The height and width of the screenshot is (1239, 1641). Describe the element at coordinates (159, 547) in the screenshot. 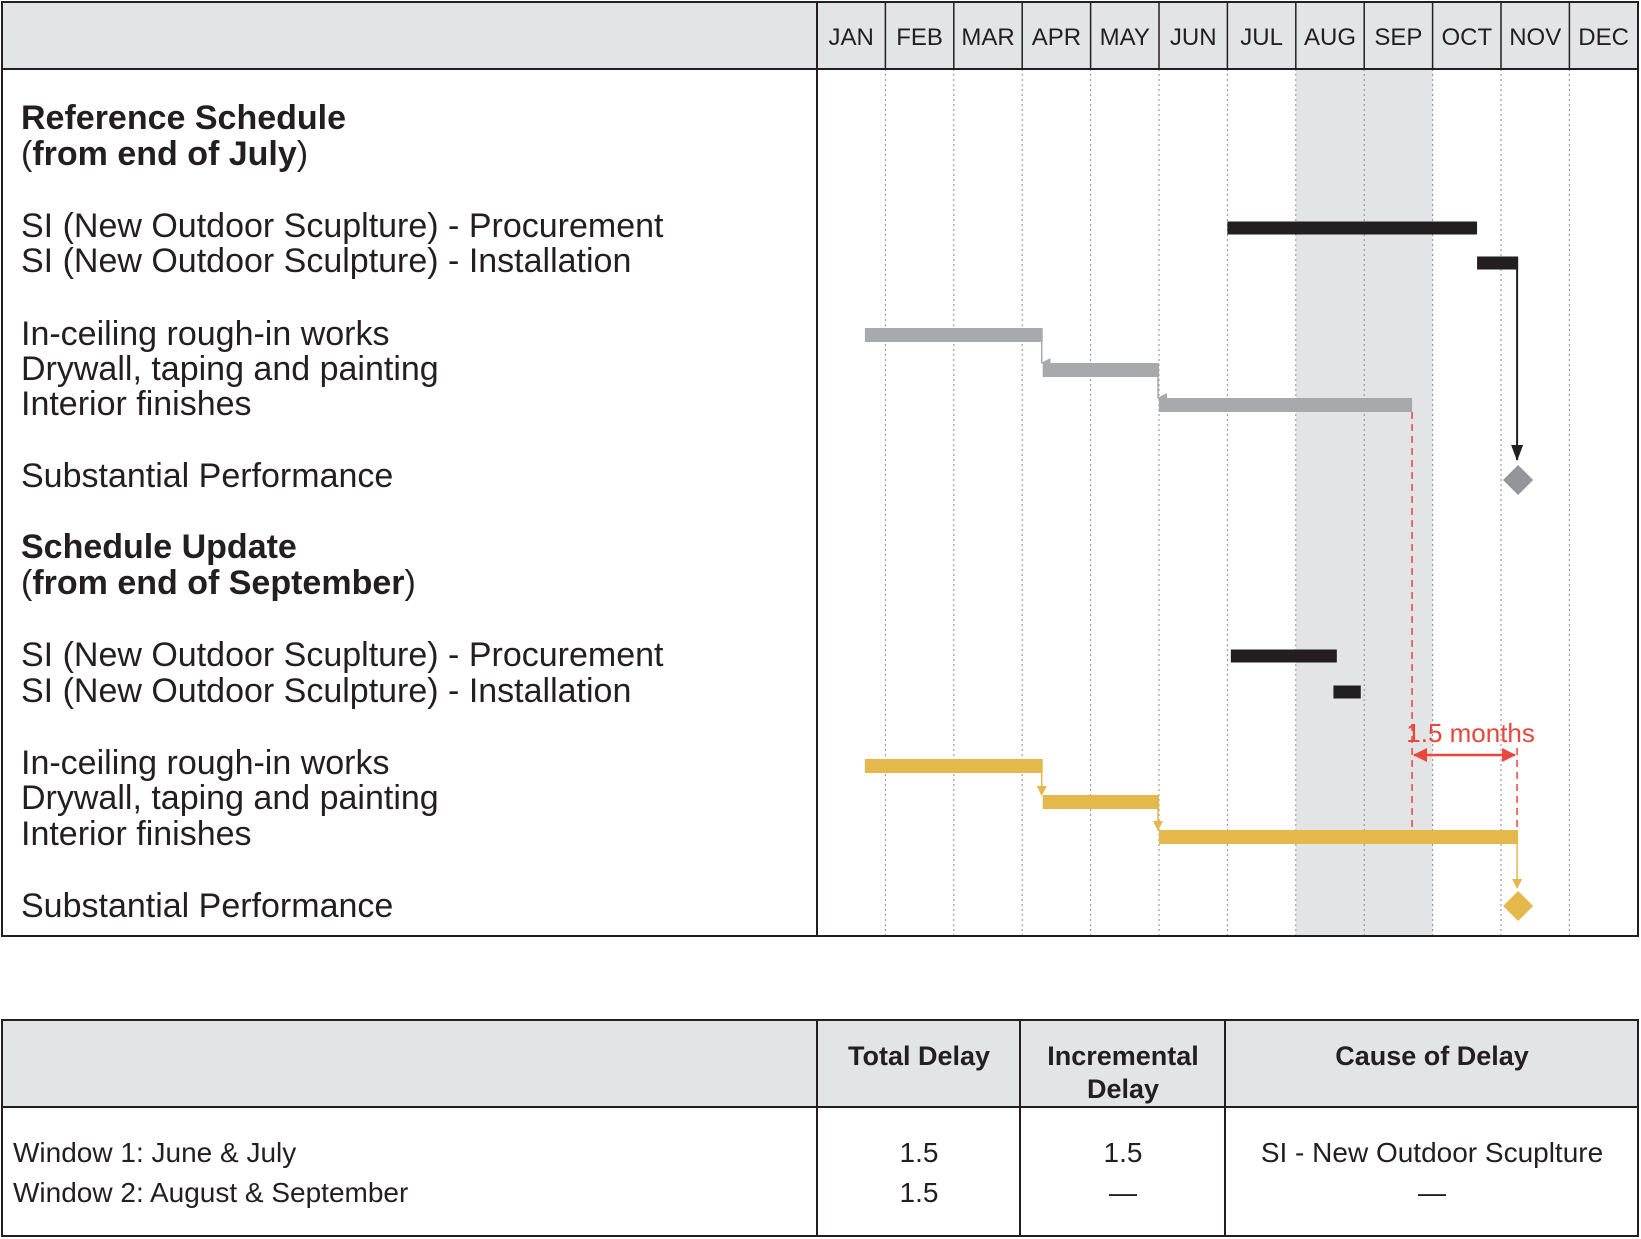

I see `section-title-update: Schedule Update` at that location.